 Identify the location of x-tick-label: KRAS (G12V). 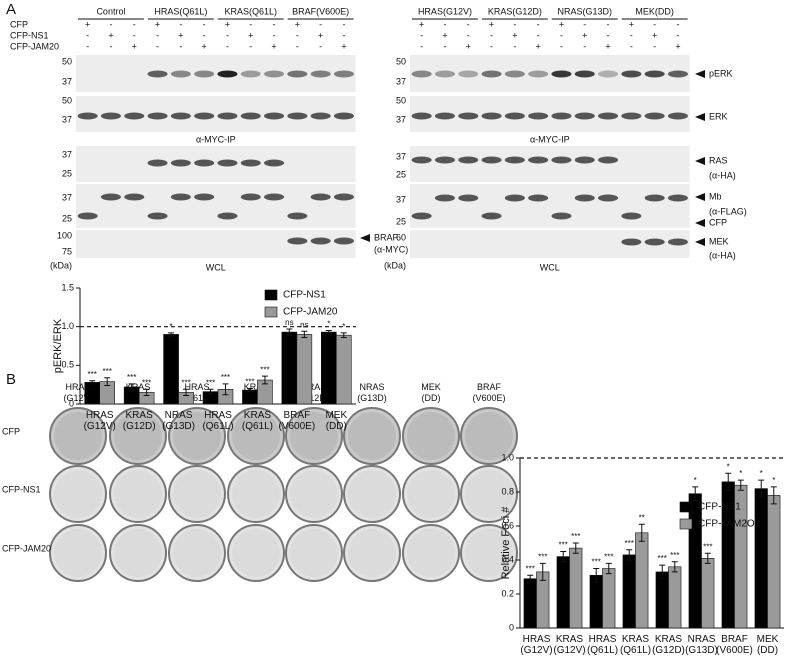
(569, 645).